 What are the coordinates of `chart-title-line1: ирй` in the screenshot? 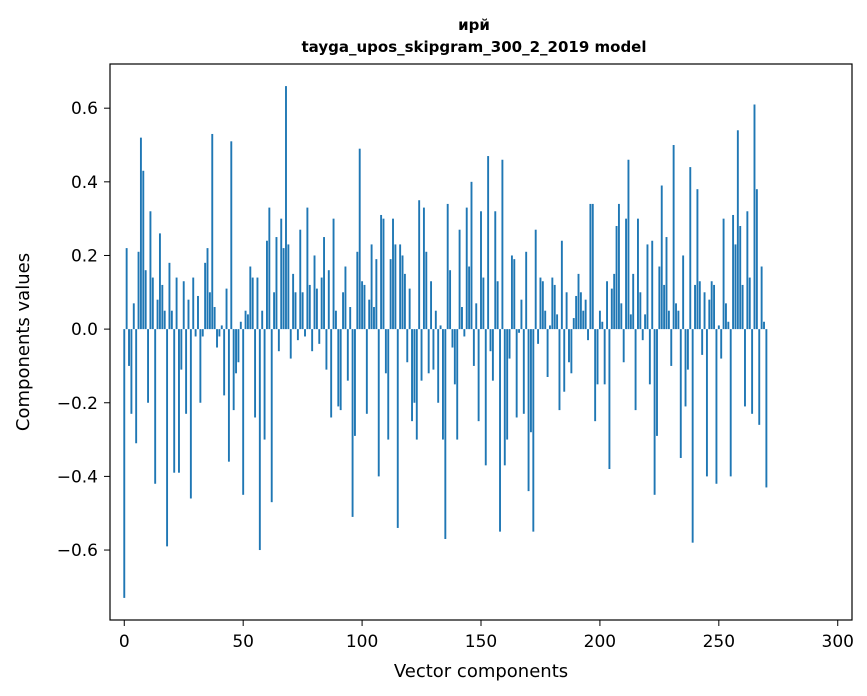 It's located at (474, 25).